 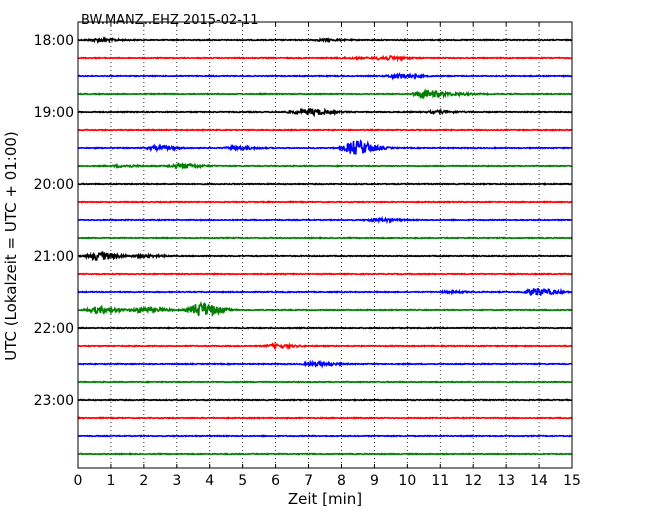 What do you see at coordinates (473, 481) in the screenshot?
I see `x-tick-label: 12` at bounding box center [473, 481].